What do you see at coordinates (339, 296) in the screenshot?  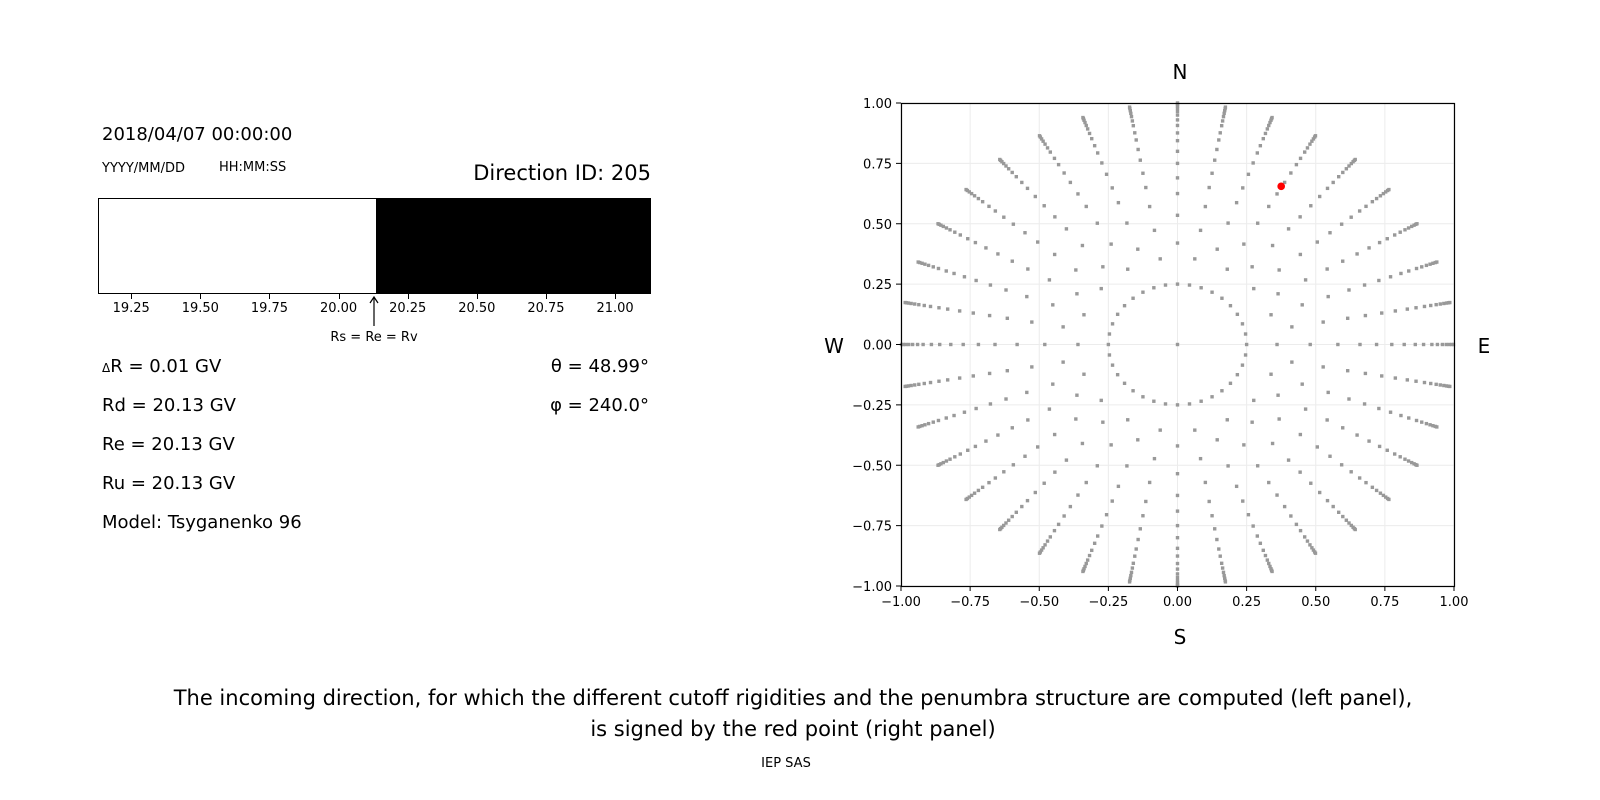 I see `penumbra-tick` at bounding box center [339, 296].